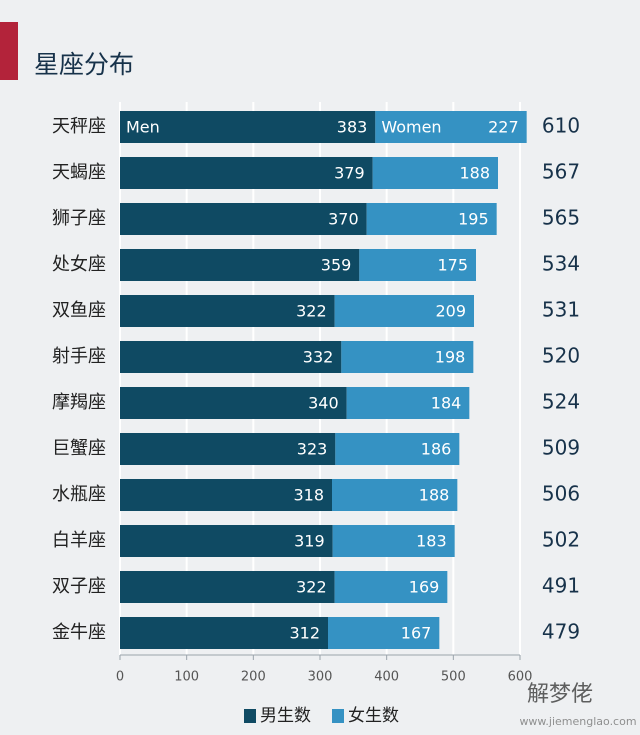 This screenshot has width=640, height=735. What do you see at coordinates (308, 495) in the screenshot?
I see `value-label: 318` at bounding box center [308, 495].